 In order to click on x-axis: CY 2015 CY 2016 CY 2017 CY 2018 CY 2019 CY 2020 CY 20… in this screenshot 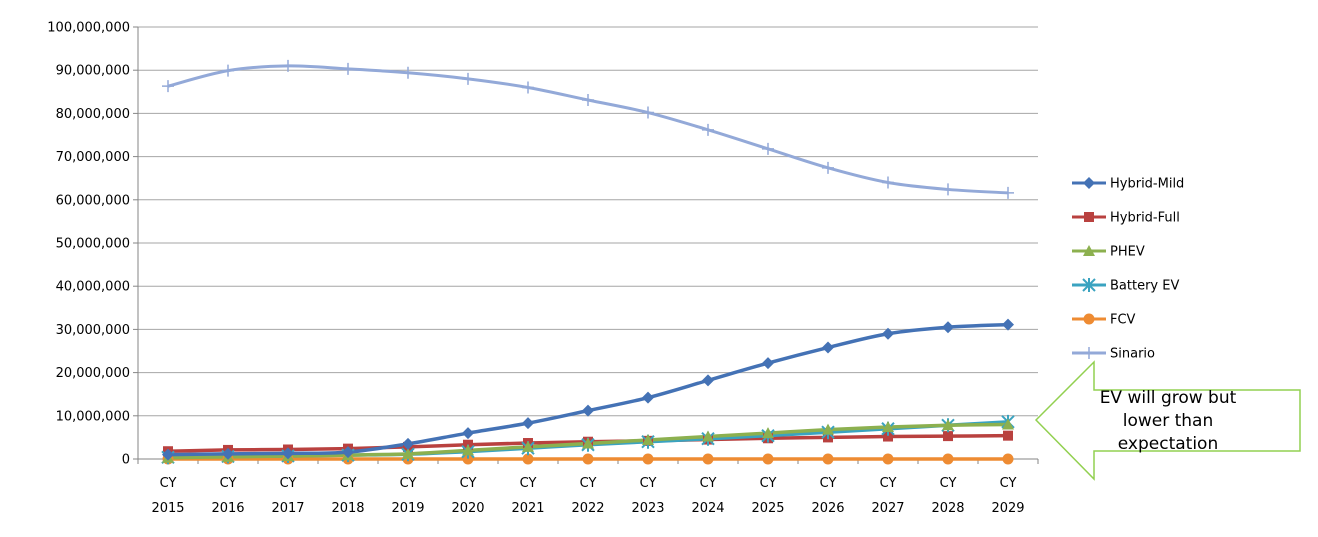, I will do `click(588, 487)`.